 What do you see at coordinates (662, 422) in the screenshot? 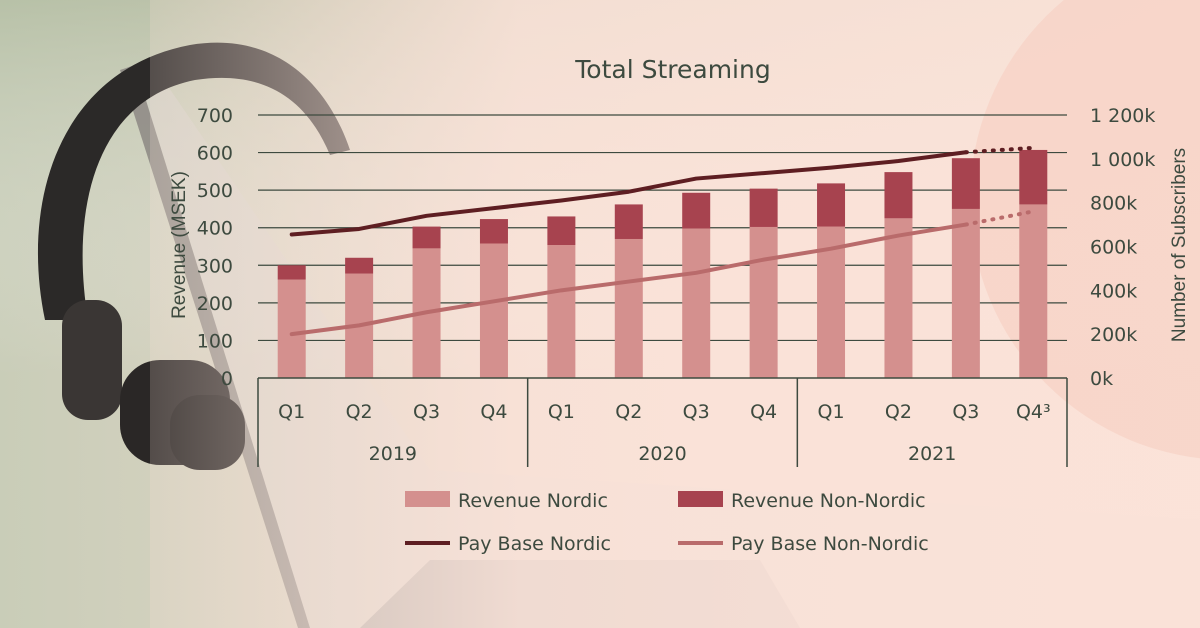
I see `x-axis: Q1 Q2 Q3 Q4 Q1 Q2 Q3 Q4 Q1 Q2 Q3 Q4³ 2019 2020 2021` at bounding box center [662, 422].